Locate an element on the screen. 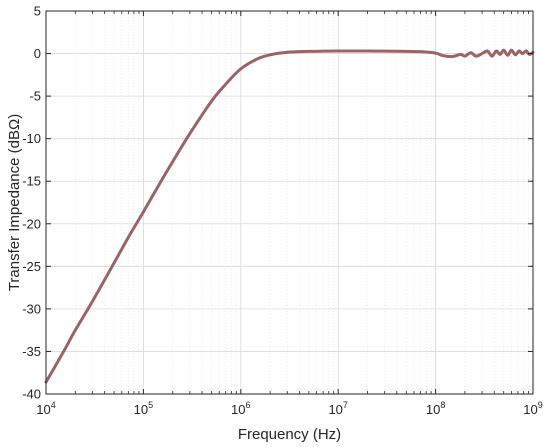 The height and width of the screenshot is (447, 550). x-tick-label: 10⁸ is located at coordinates (435, 408).